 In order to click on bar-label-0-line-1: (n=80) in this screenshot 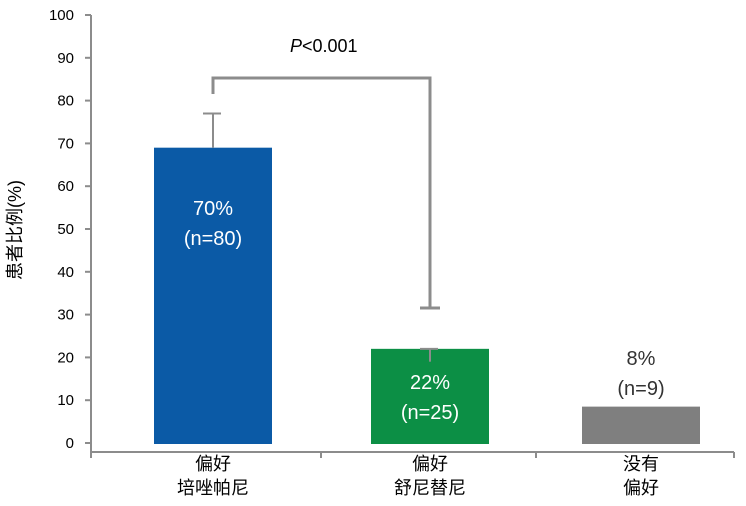, I will do `click(213, 239)`.